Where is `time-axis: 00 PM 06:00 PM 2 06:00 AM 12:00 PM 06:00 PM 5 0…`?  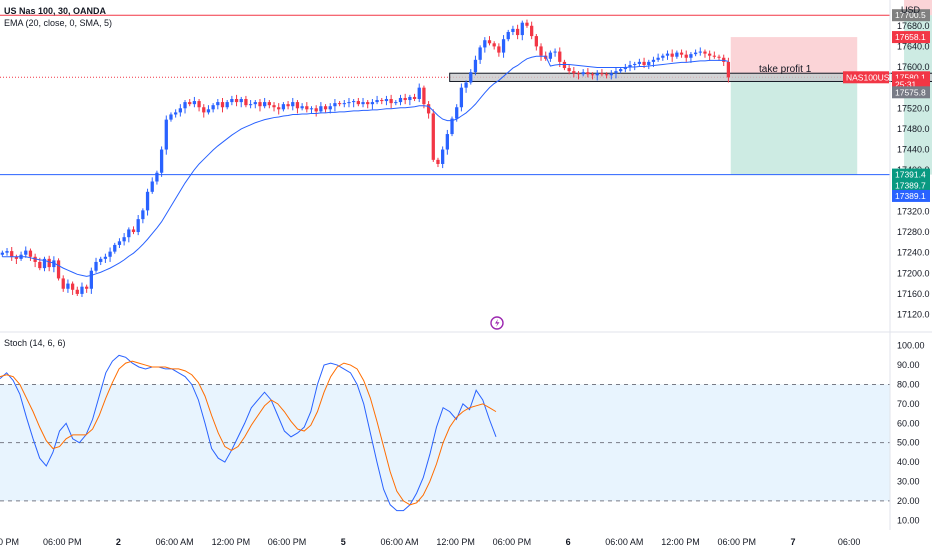 time-axis: 00 PM 06:00 PM 2 06:00 AM 12:00 PM 06:00 PM 5 0… is located at coordinates (430, 542).